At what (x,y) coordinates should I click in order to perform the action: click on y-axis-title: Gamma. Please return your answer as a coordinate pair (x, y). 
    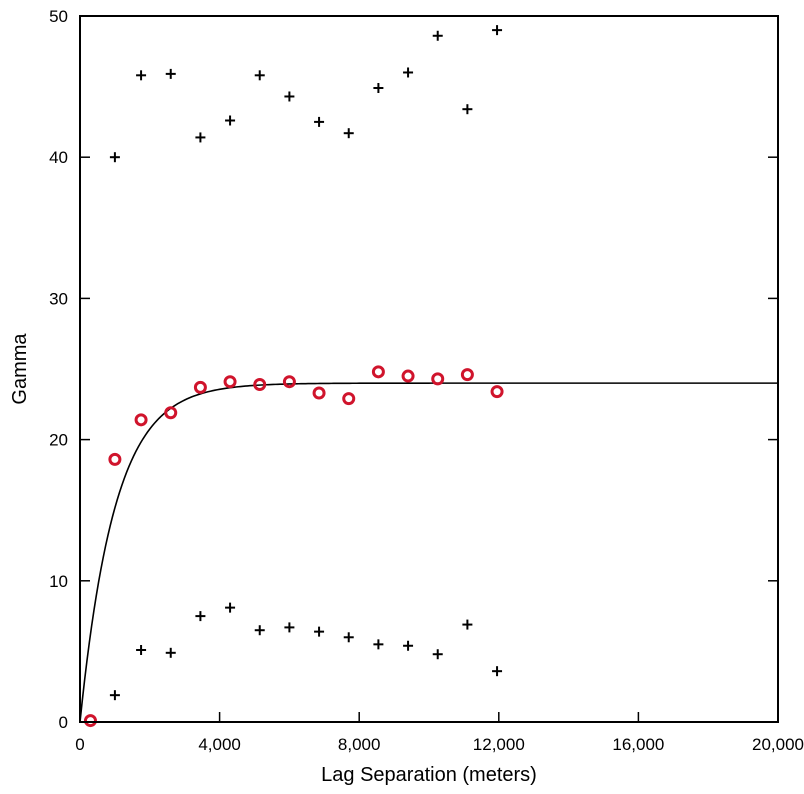
    Looking at the image, I should click on (20, 369).